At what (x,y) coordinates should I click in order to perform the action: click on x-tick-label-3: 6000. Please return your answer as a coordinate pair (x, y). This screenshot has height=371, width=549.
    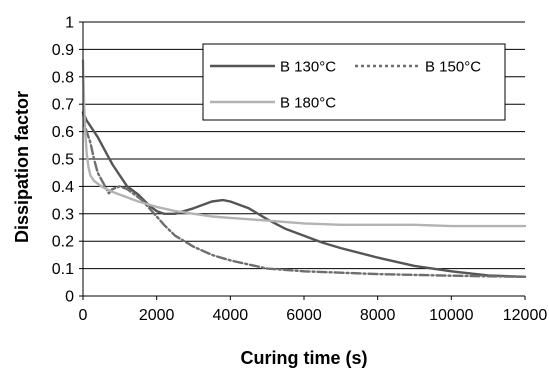
    Looking at the image, I should click on (304, 315).